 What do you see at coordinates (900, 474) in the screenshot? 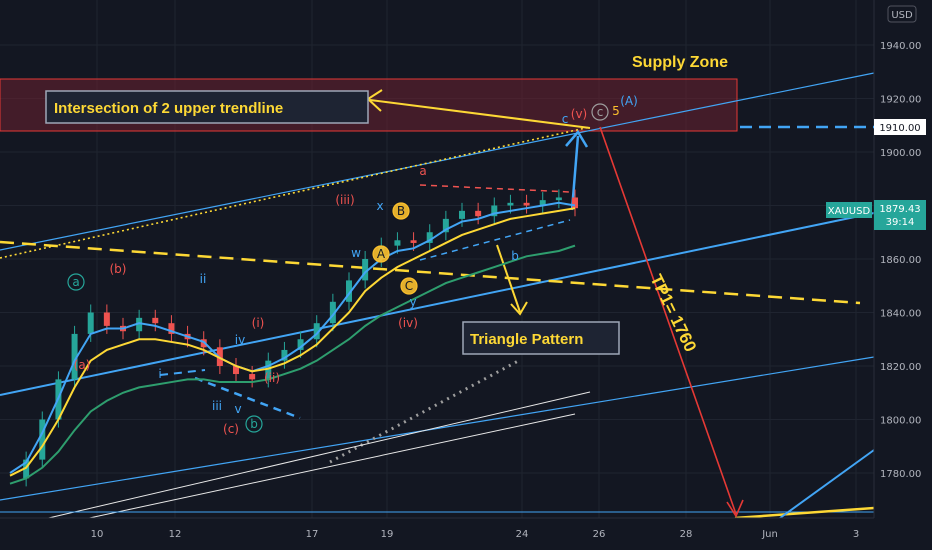
I see `y-tick-label: 1780.00` at bounding box center [900, 474].